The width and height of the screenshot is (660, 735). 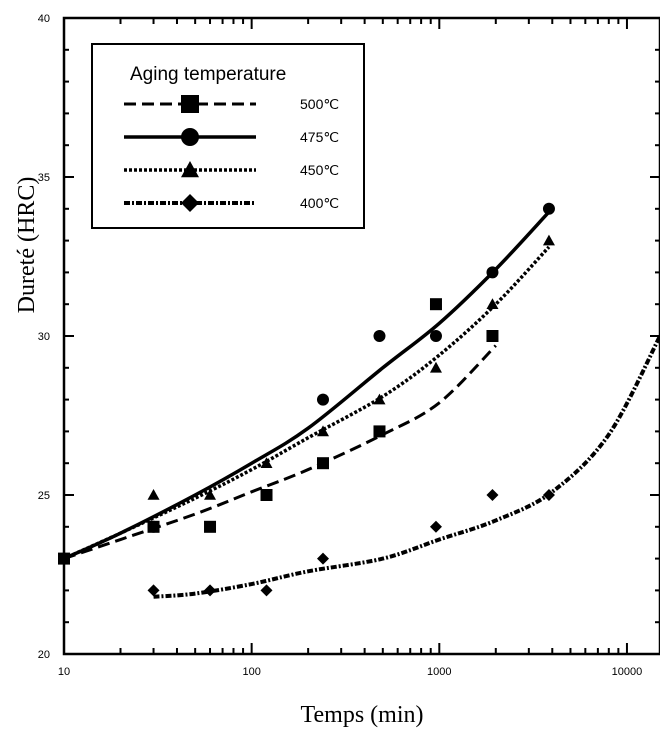 What do you see at coordinates (362, 715) in the screenshot?
I see `x-axis-title: Temps (min)` at bounding box center [362, 715].